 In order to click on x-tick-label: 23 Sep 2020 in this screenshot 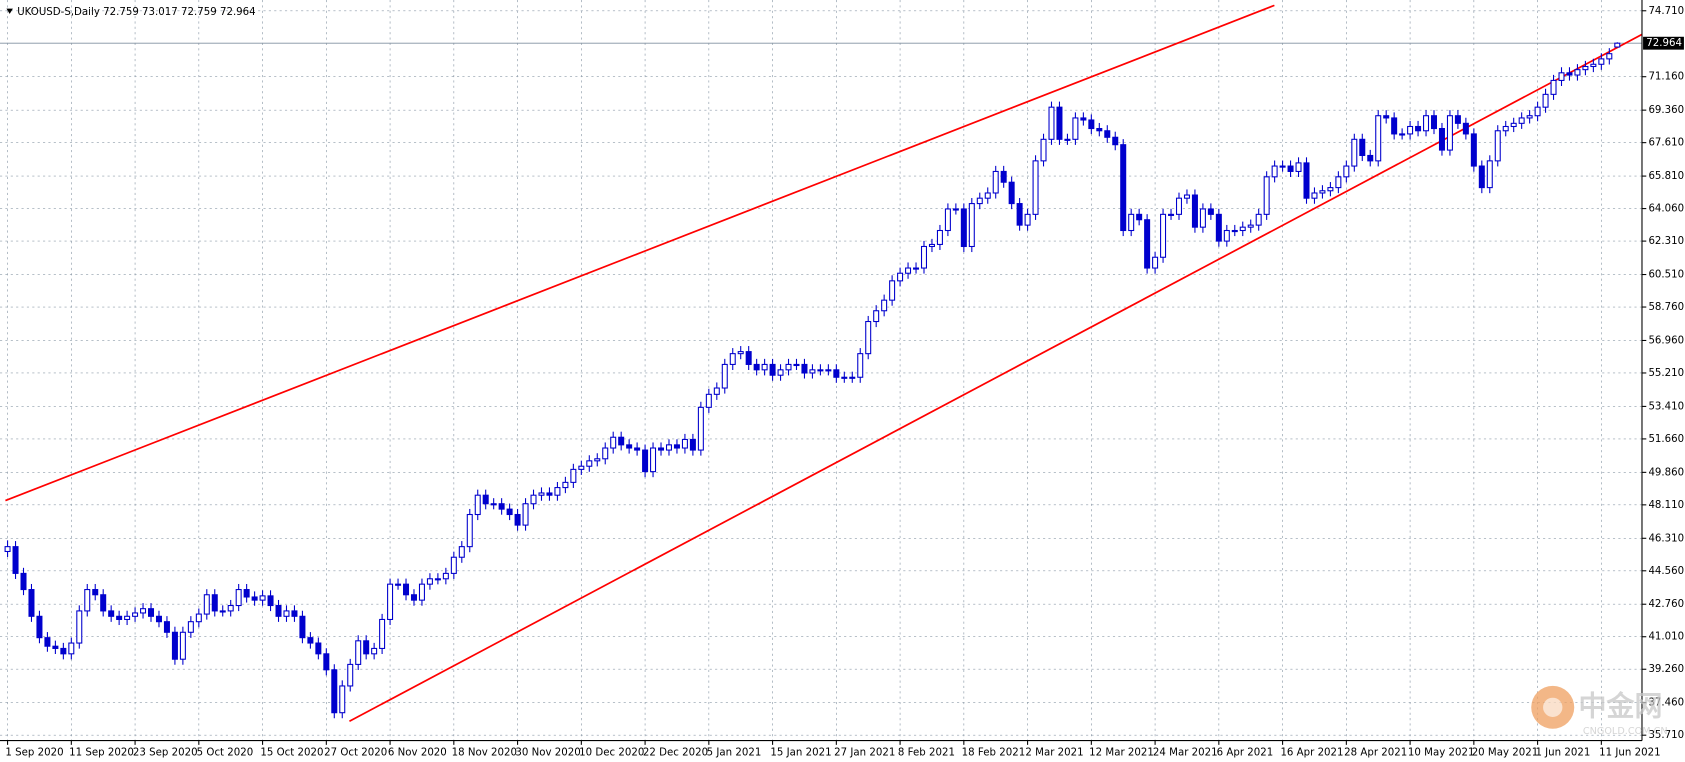, I will do `click(165, 752)`.